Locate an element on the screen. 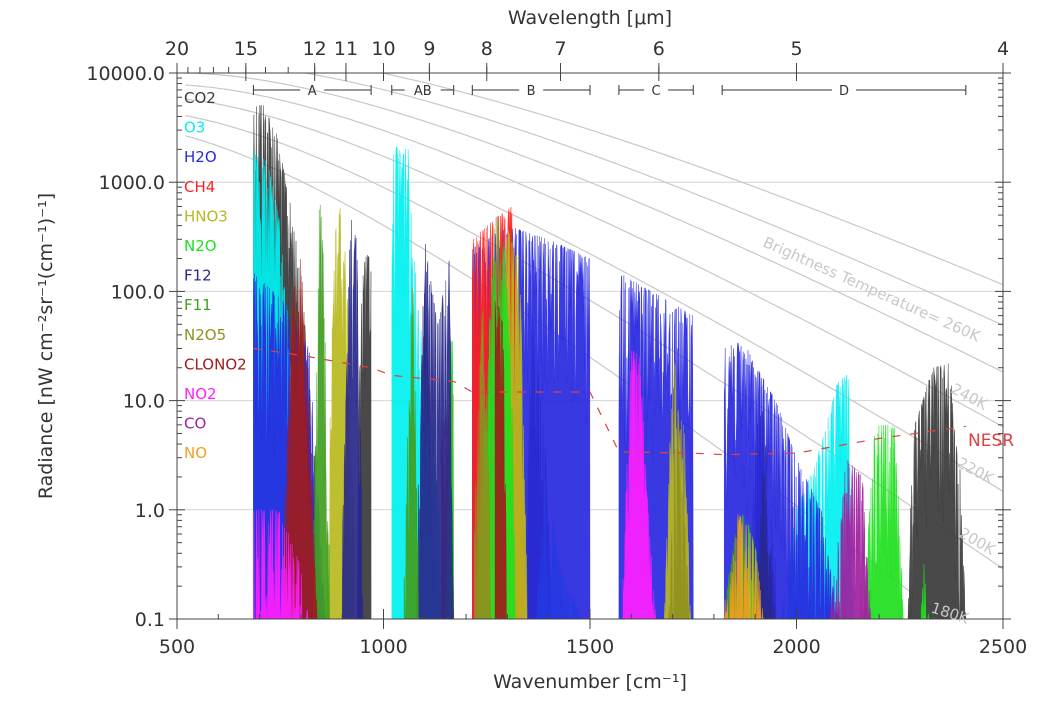 The image size is (1060, 701). x2-tick-label: 6 is located at coordinates (659, 49).